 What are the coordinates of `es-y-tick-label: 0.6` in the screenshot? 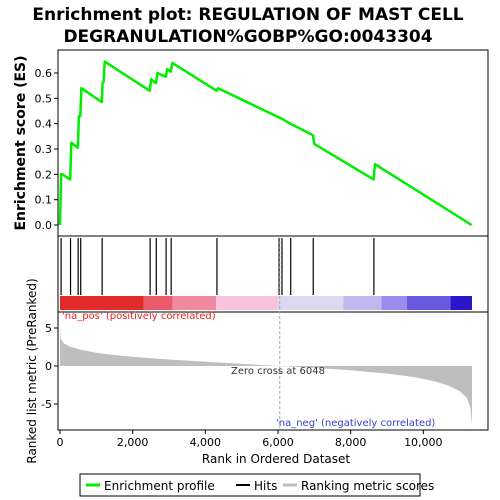 It's located at (44, 73).